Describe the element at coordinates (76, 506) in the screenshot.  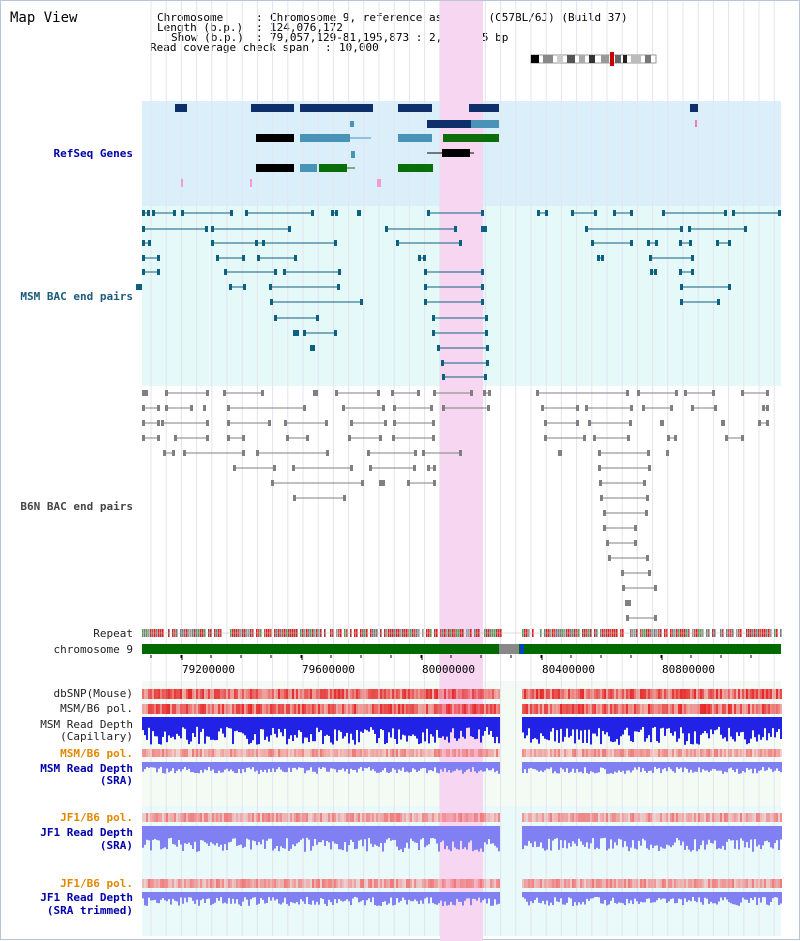
I see `track-label-b6n-bac: B6N BAC end pairs` at that location.